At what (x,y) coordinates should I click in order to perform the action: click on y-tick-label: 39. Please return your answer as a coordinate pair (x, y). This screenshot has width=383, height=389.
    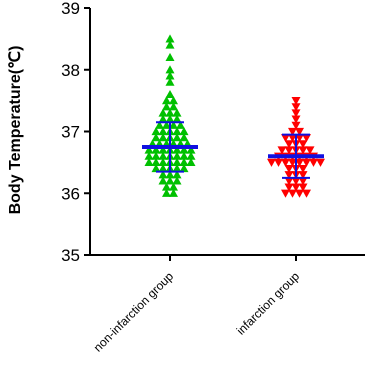
    Looking at the image, I should click on (70, 9).